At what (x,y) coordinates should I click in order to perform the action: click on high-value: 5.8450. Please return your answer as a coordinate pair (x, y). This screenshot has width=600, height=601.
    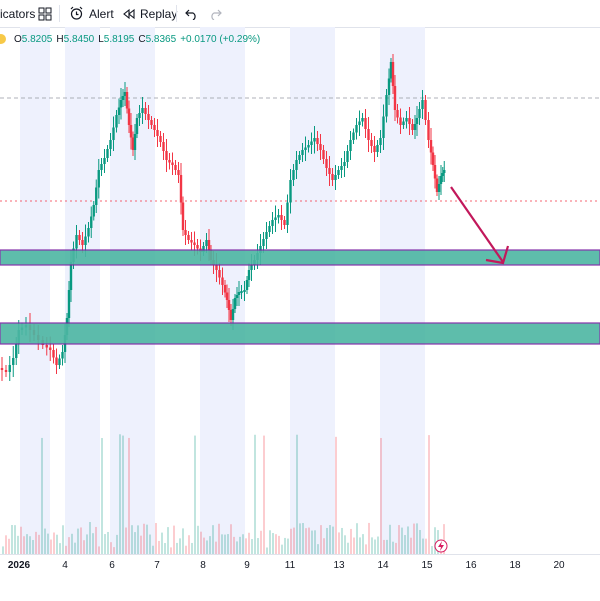
    Looking at the image, I should click on (79, 39).